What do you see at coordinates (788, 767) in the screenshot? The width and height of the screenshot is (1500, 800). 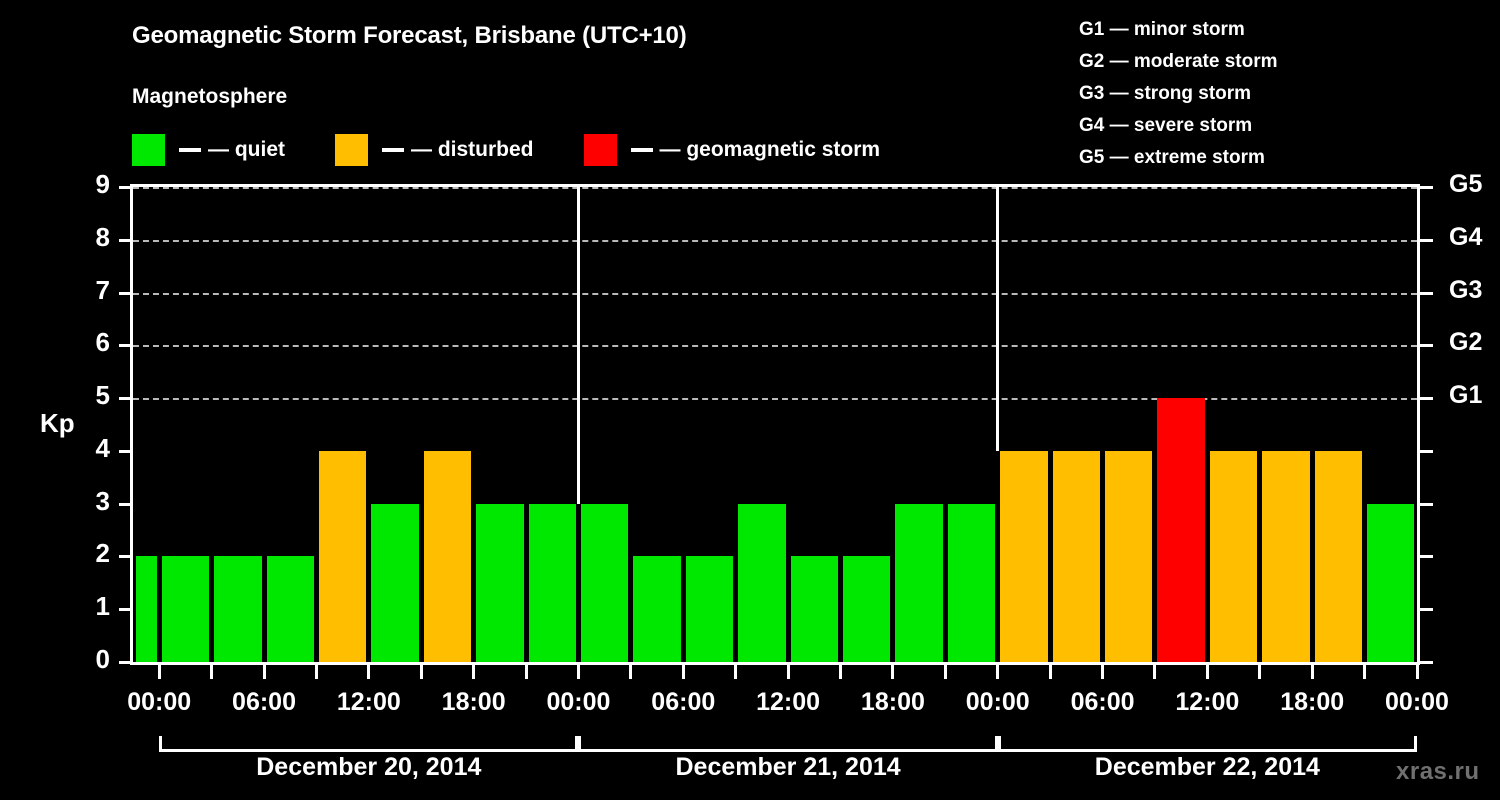 I see `date-label-2: December 21, 2014` at bounding box center [788, 767].